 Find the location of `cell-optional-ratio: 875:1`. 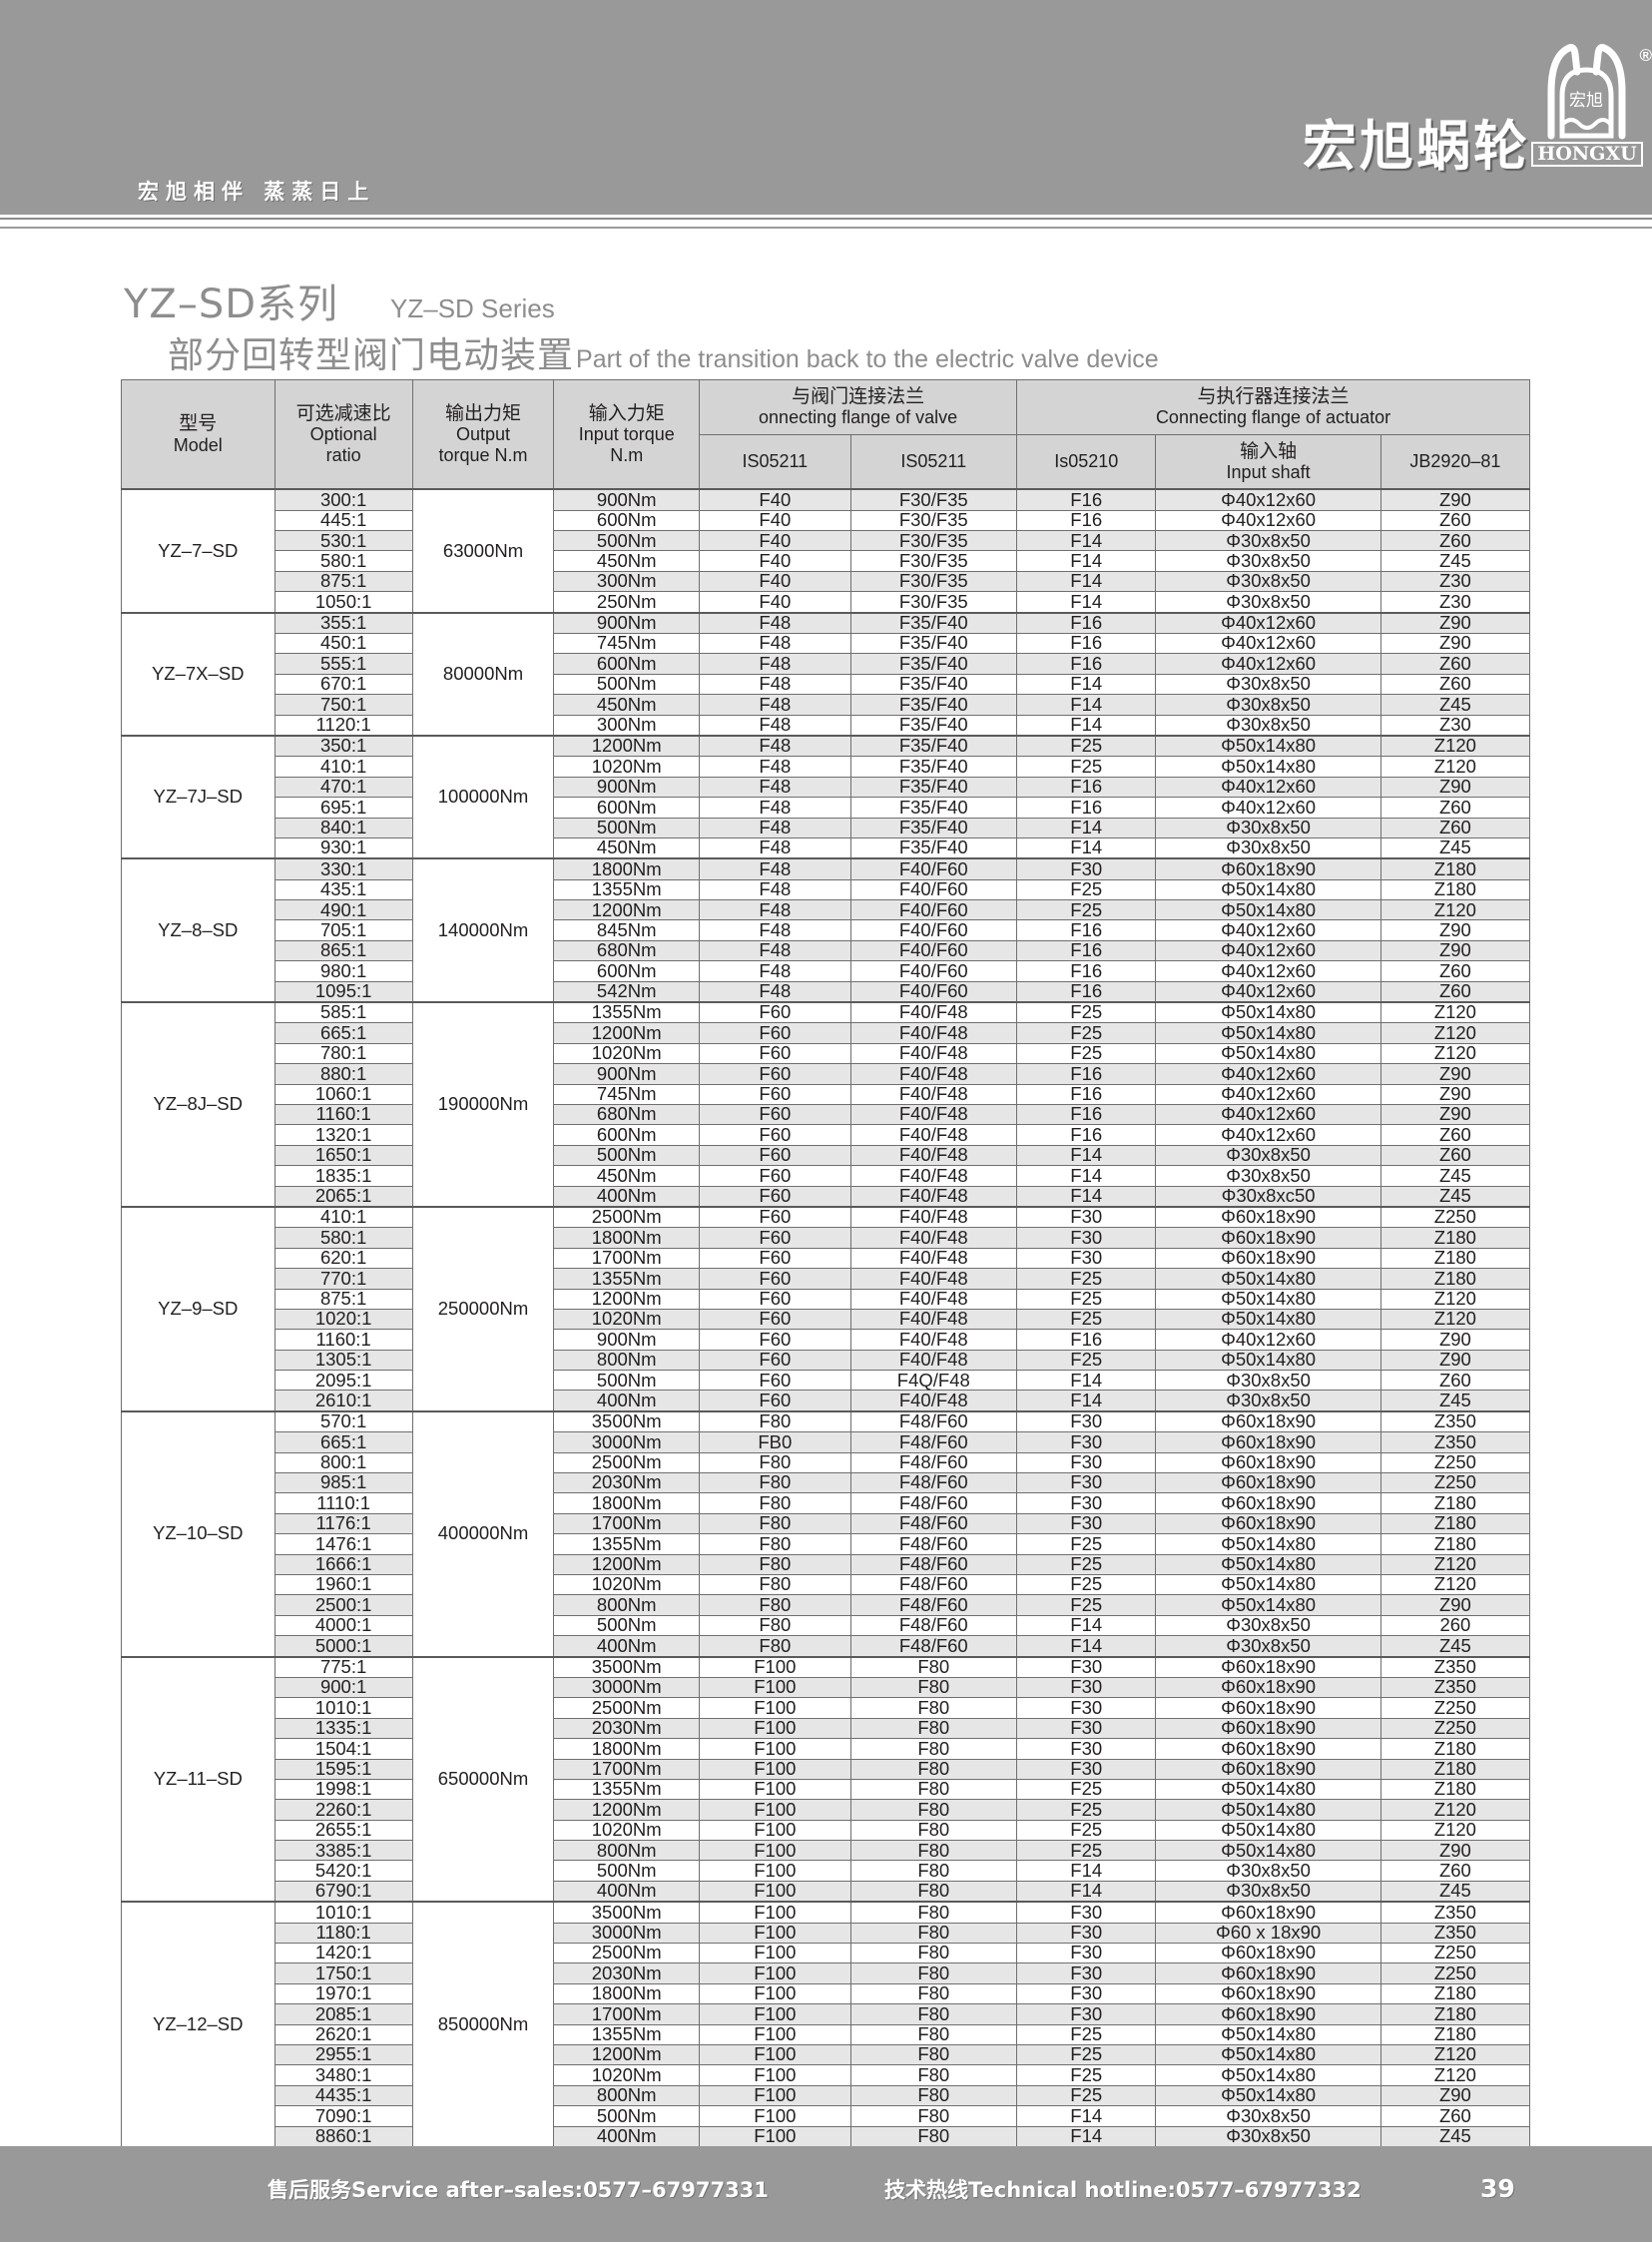

cell-optional-ratio: 875:1 is located at coordinates (343, 582).